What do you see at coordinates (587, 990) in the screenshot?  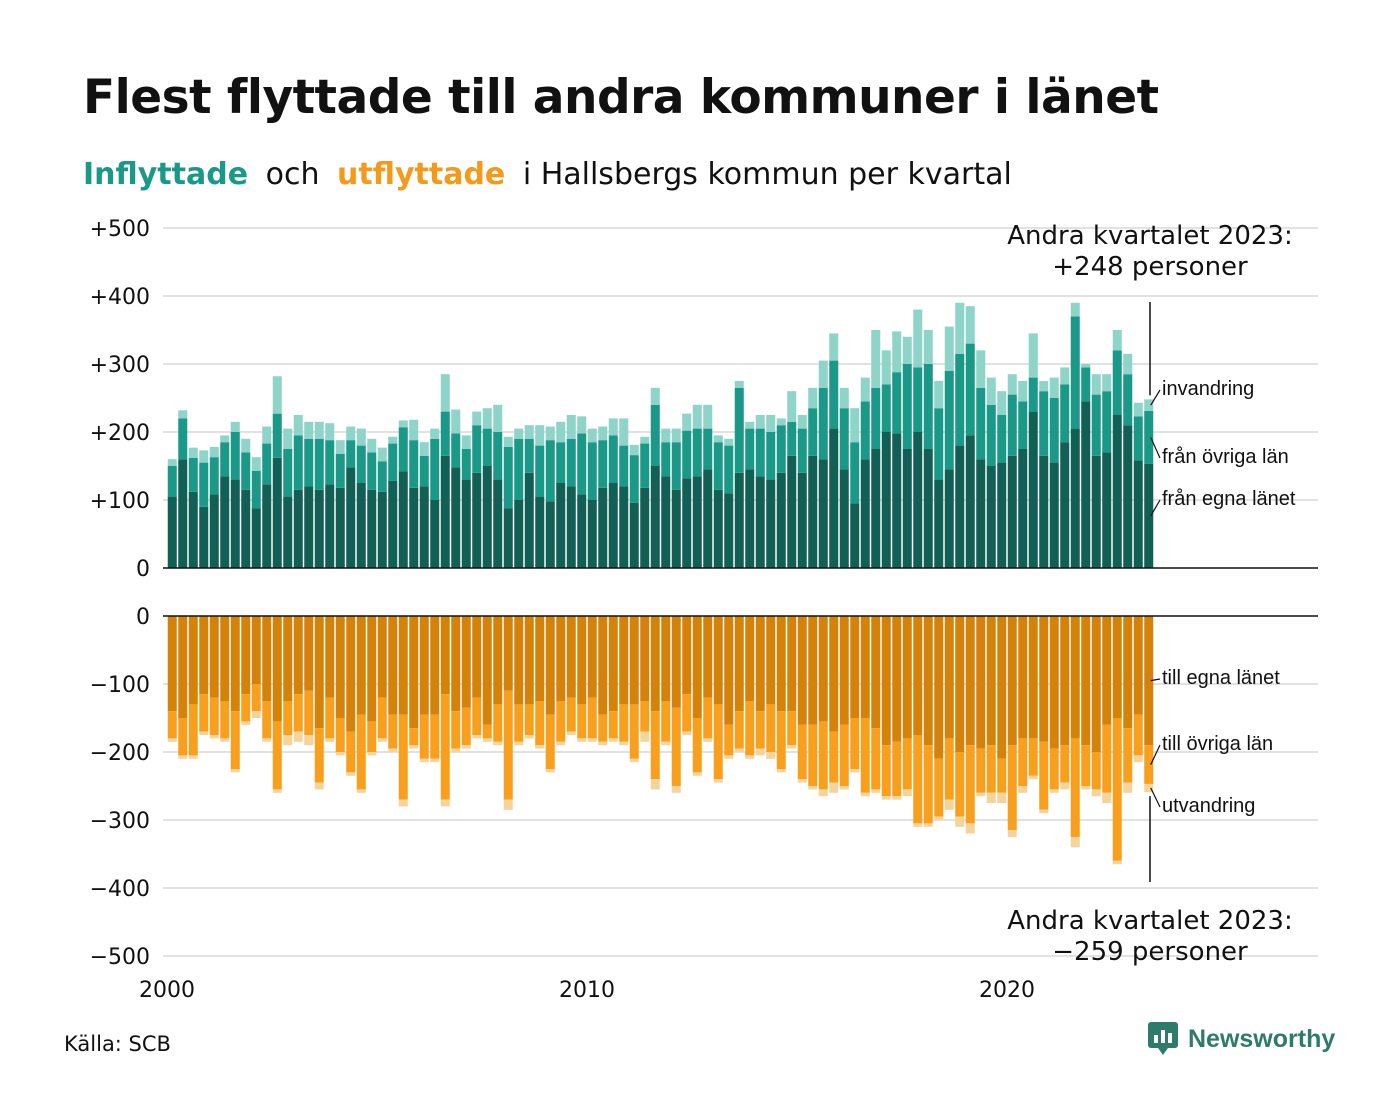 I see `x-tick-label: 2010` at bounding box center [587, 990].